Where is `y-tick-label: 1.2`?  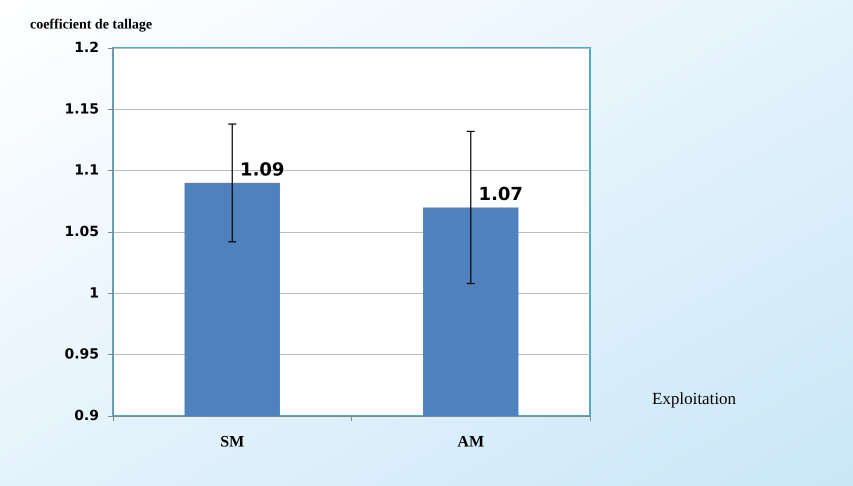 y-tick-label: 1.2 is located at coordinates (86, 48).